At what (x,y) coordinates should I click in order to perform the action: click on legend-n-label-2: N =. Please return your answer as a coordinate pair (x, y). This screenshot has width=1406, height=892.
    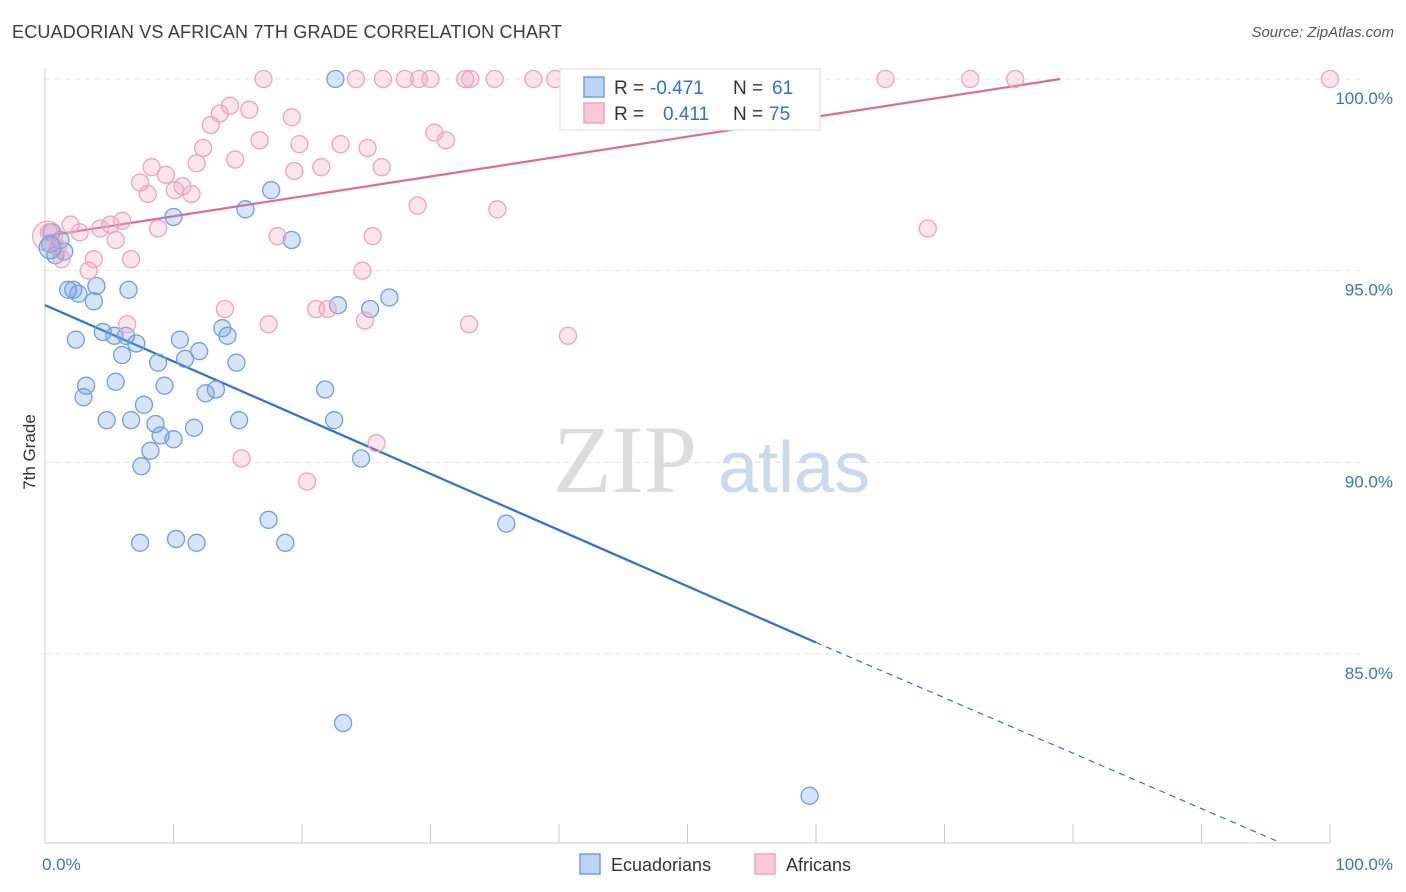
    Looking at the image, I should click on (748, 114).